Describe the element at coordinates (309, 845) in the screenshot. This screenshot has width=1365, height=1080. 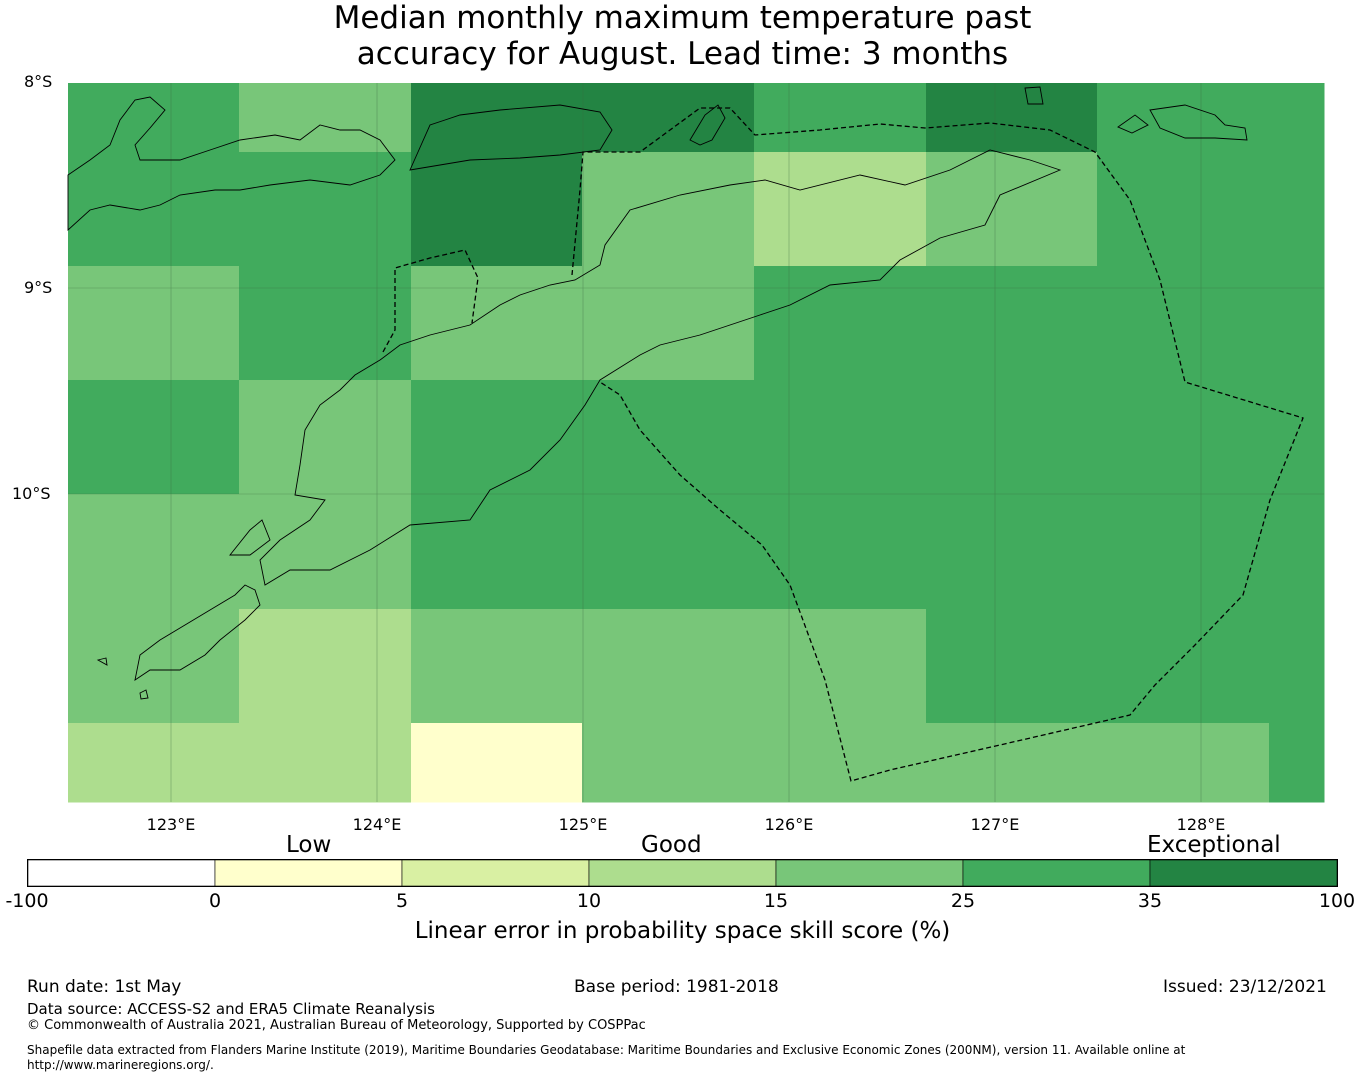
I see `colorbar-label-low: Low` at that location.